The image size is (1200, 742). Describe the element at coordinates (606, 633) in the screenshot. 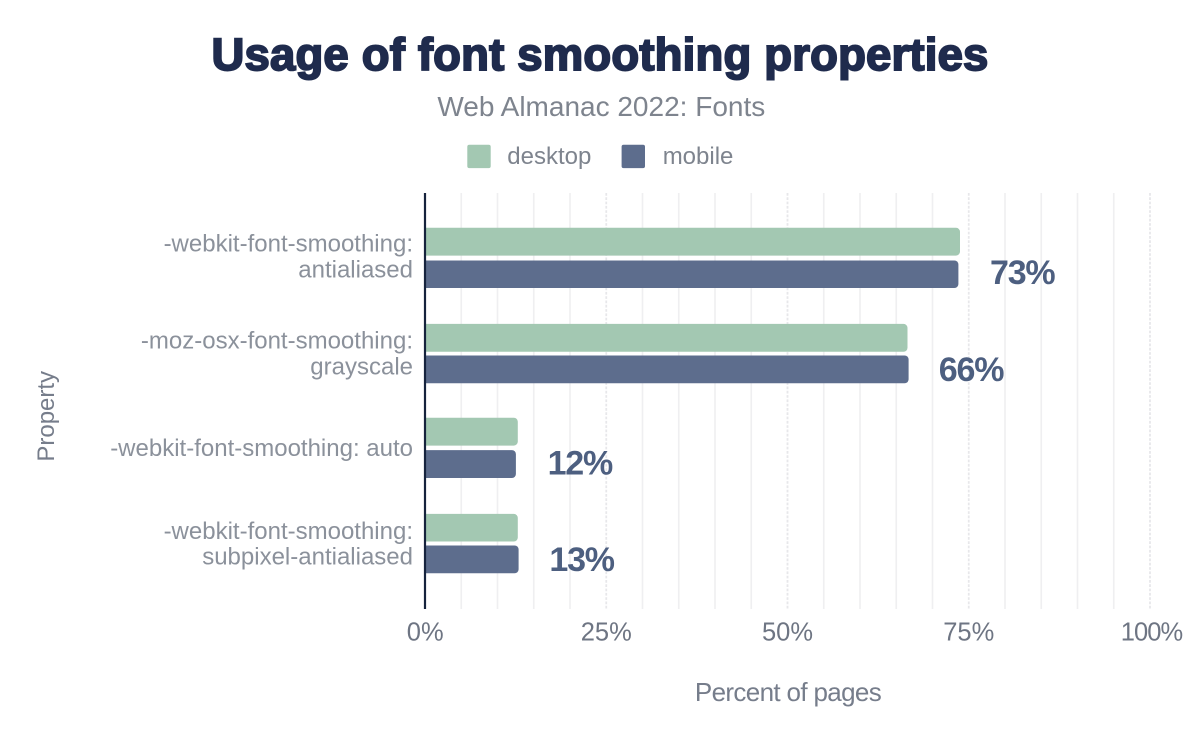

I see `svg-text: 25%` at that location.